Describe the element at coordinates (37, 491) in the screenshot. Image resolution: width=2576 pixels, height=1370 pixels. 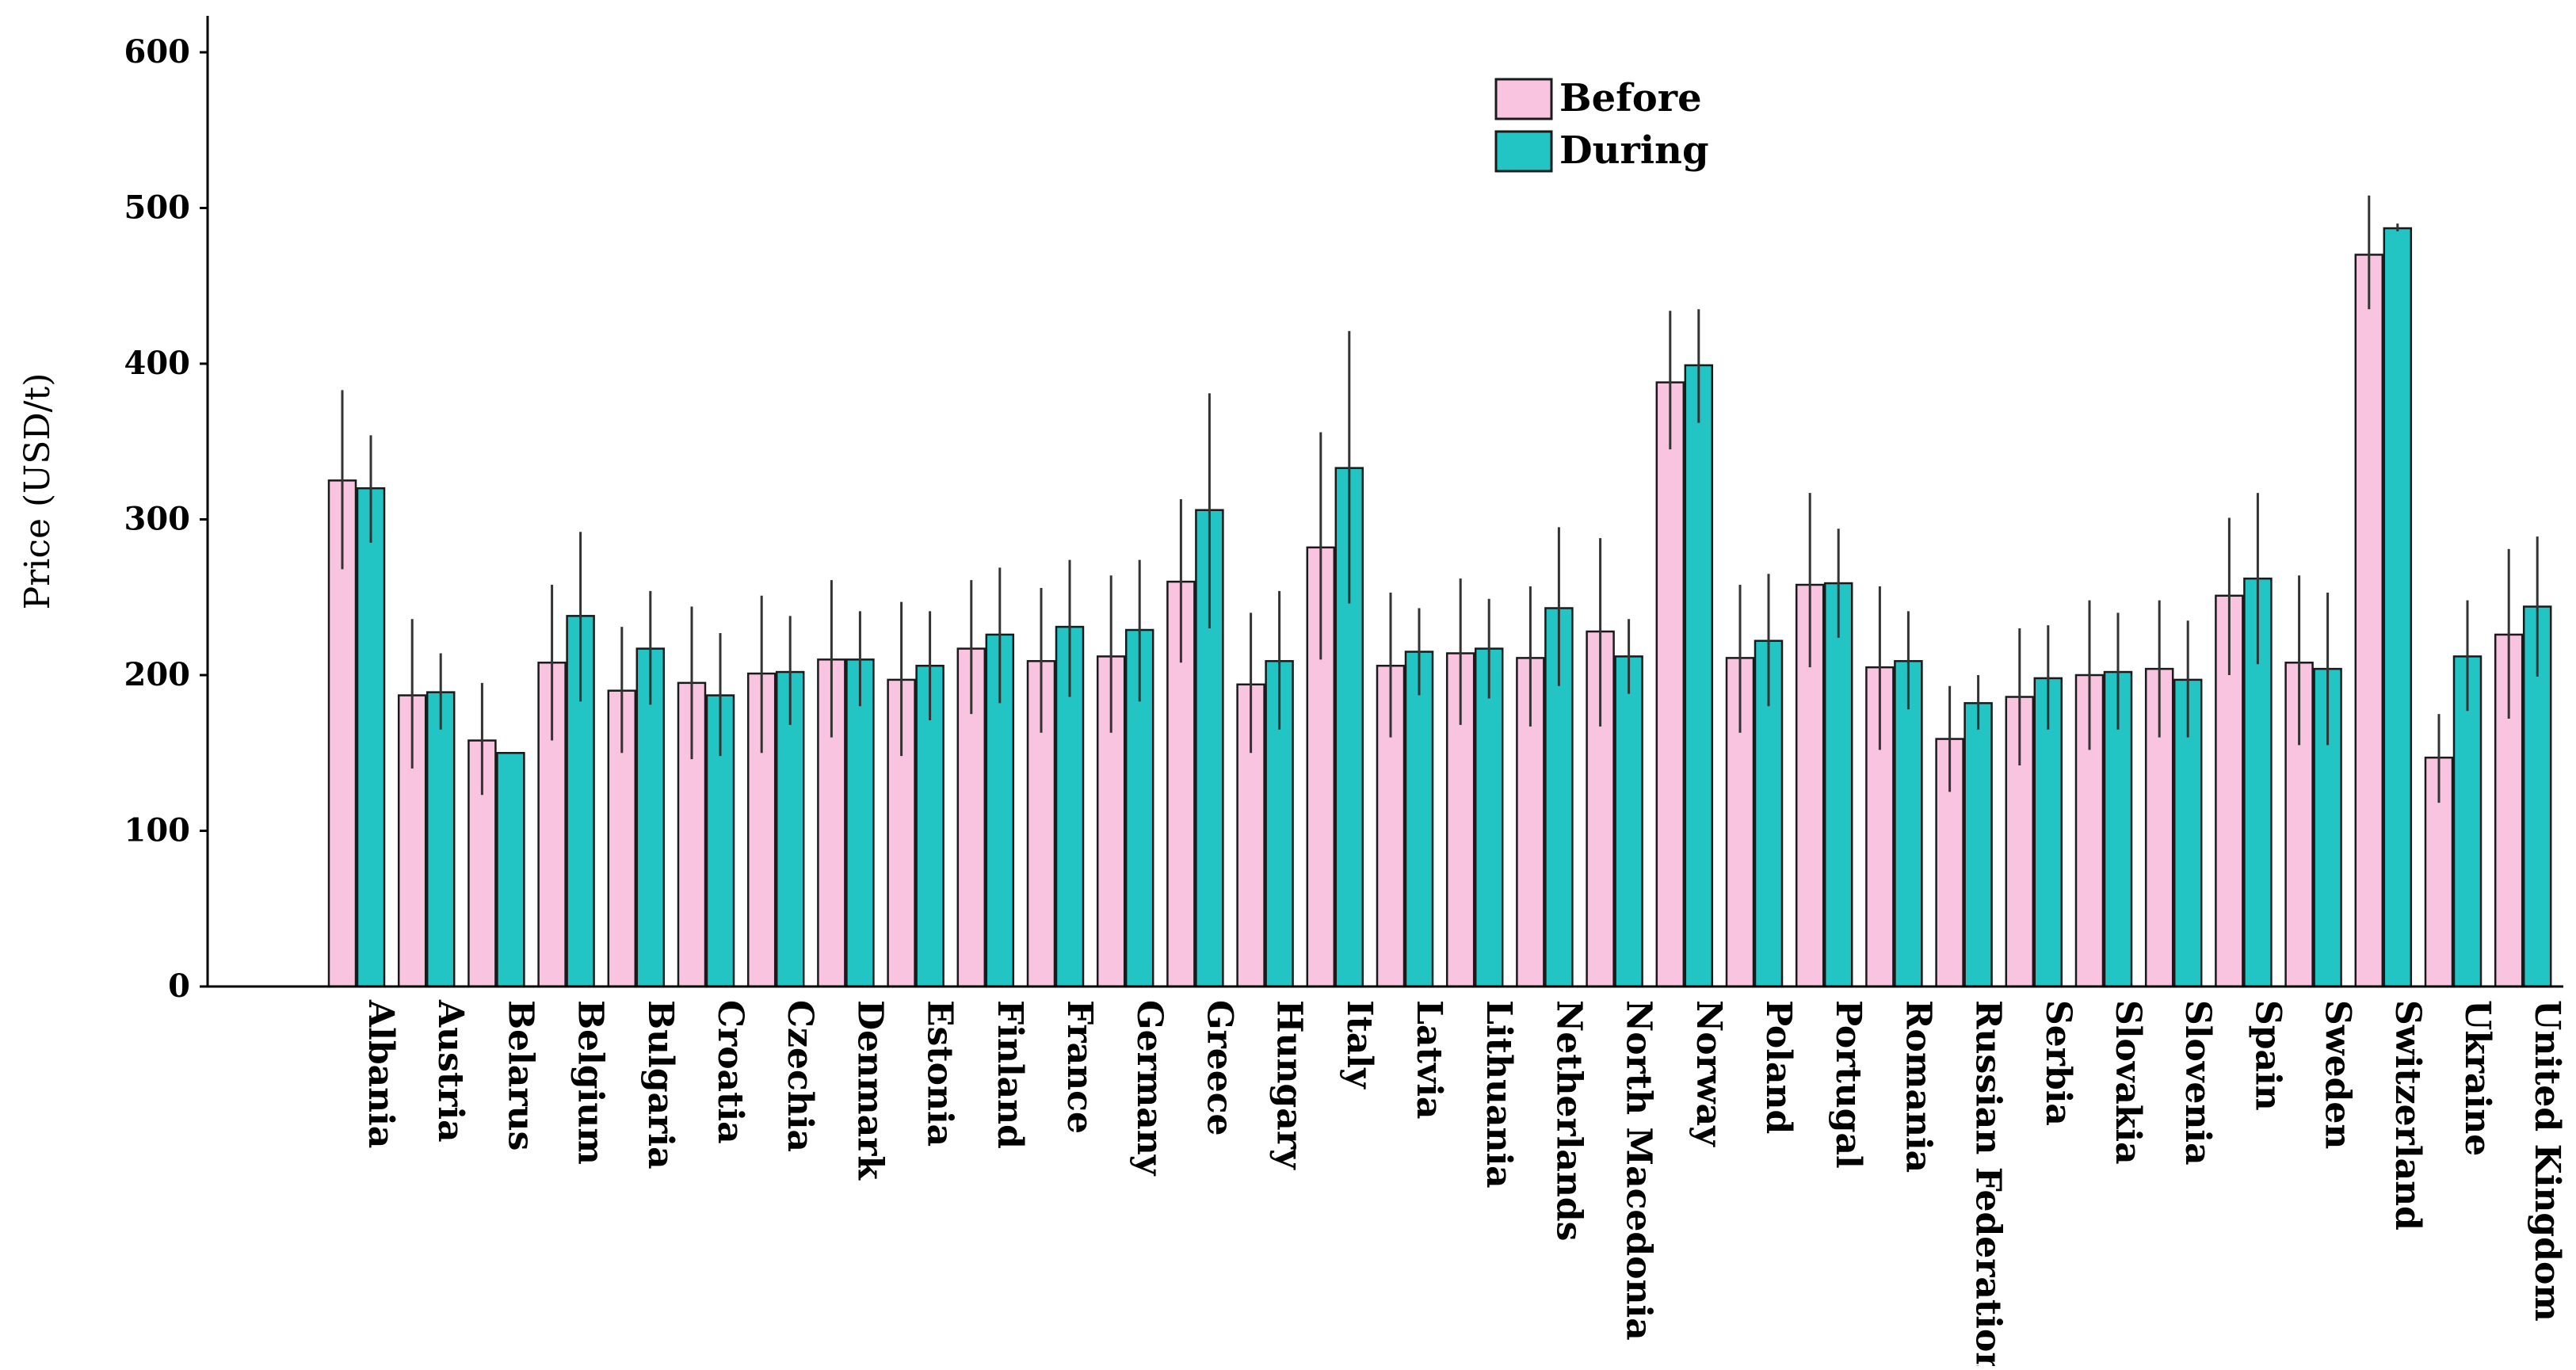
I see `y-axis-title: Price (USD/t)` at that location.